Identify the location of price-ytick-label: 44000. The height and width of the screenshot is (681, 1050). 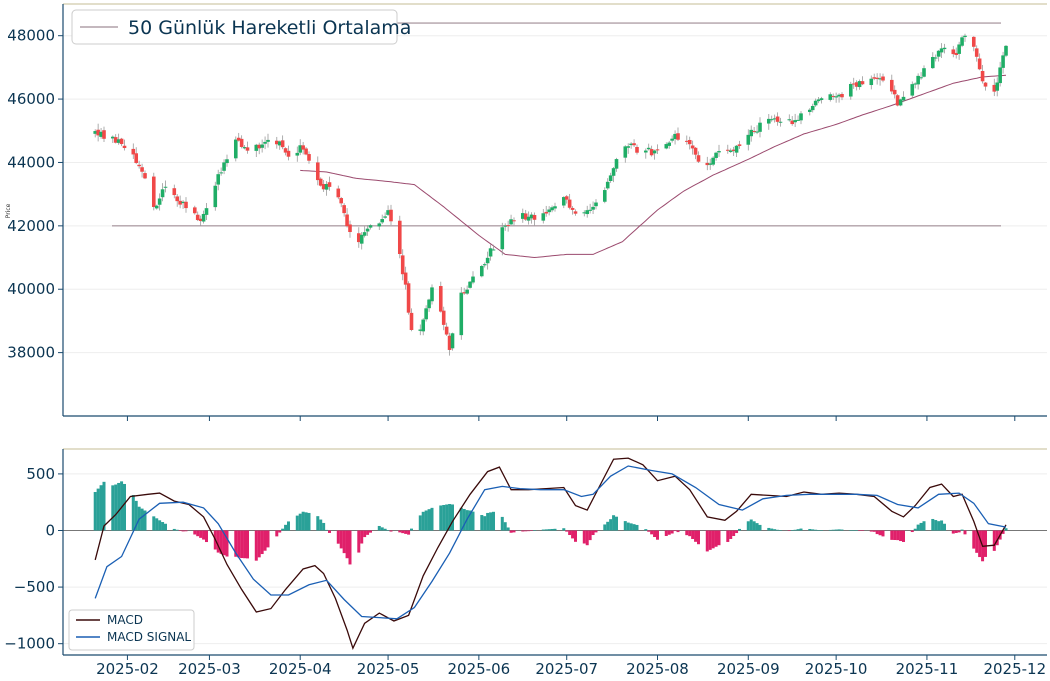
(31, 162).